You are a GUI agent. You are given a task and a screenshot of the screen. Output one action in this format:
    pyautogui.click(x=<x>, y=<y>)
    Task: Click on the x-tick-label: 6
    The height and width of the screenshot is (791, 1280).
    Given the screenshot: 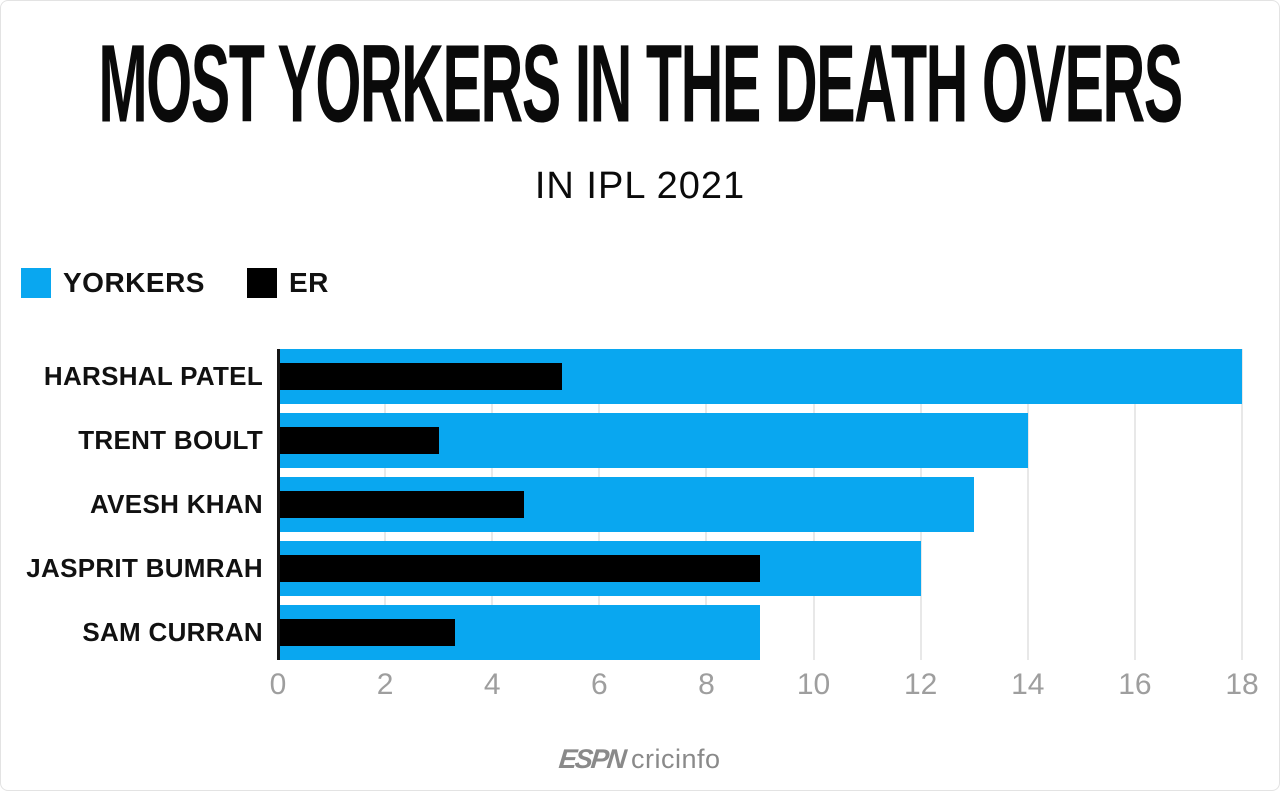 What is the action you would take?
    pyautogui.click(x=599, y=684)
    